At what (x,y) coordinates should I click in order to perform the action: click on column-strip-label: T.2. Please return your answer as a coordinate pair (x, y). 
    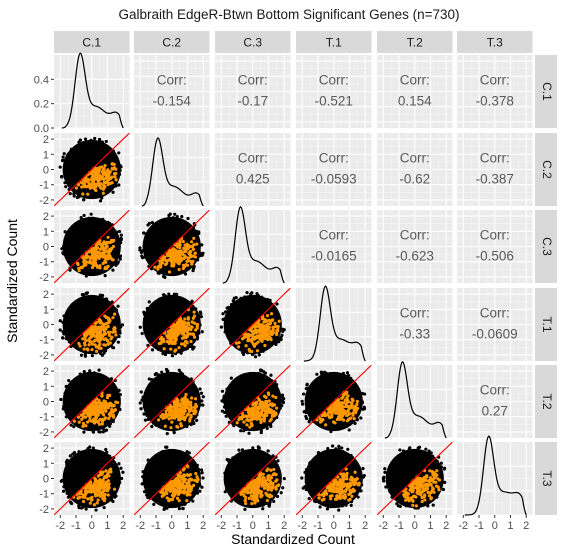
    Looking at the image, I should click on (415, 43).